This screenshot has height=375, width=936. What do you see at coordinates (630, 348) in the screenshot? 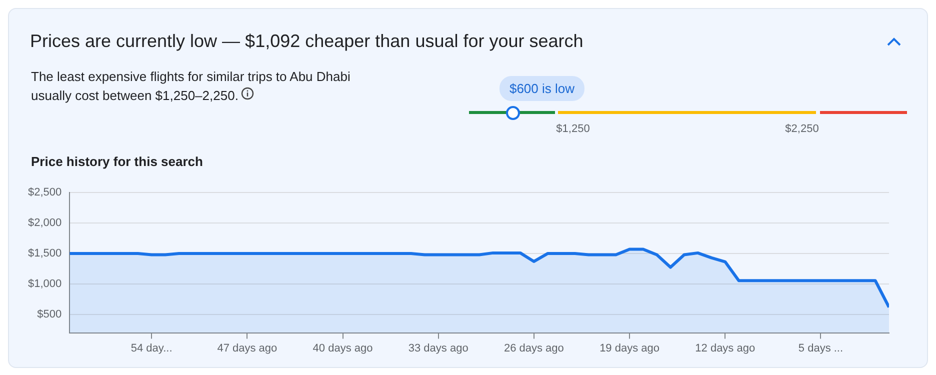
I see `x-tick-label: 19 days ago` at bounding box center [630, 348].